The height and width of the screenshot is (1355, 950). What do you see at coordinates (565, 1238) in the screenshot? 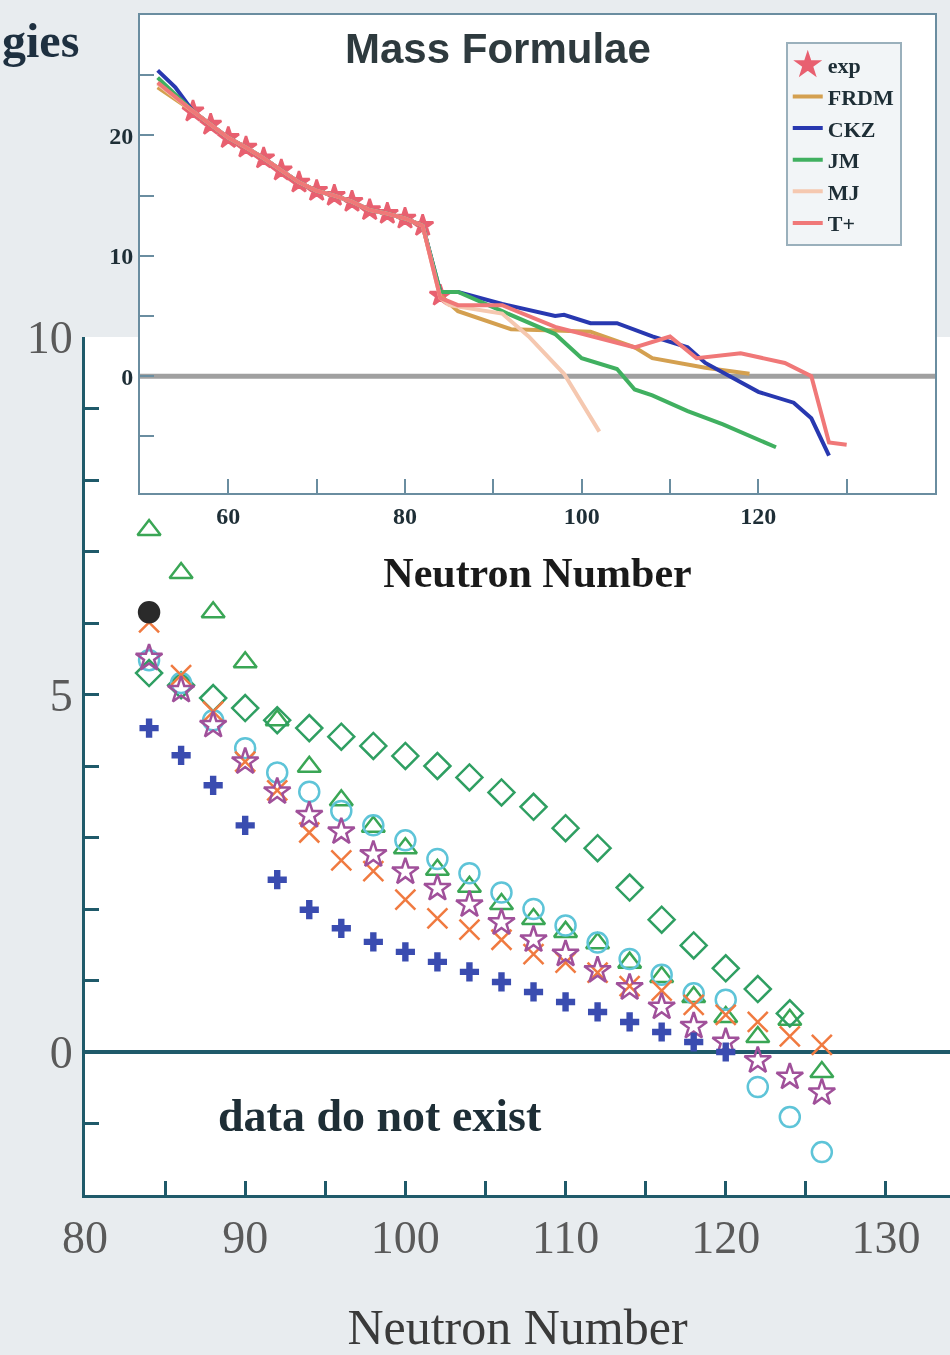
I see `x-tick-label: 110` at bounding box center [565, 1238].